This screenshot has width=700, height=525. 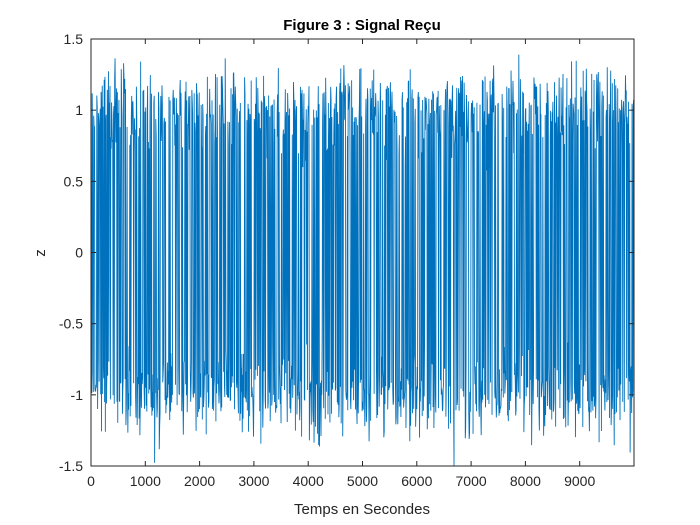 I want to click on x-tick-label: 3000, so click(x=253, y=481).